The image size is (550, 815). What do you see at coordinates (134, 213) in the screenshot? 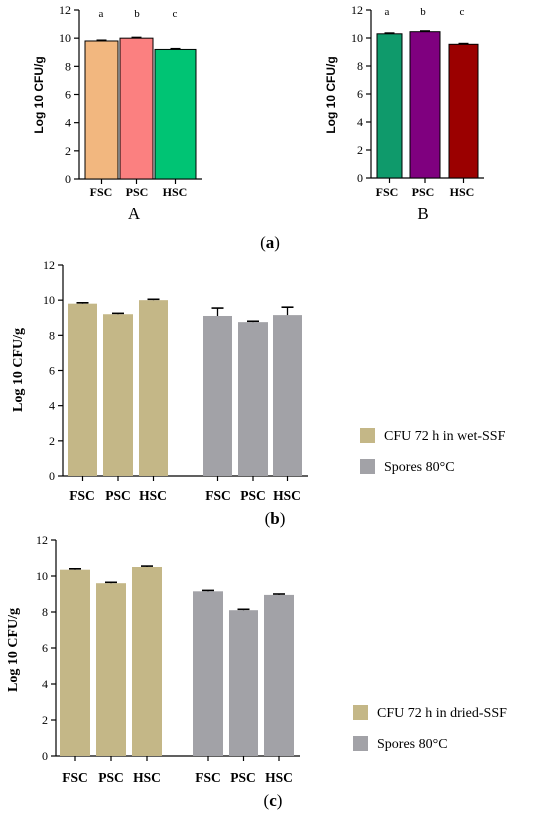
I see `panel-label: A` at bounding box center [134, 213].